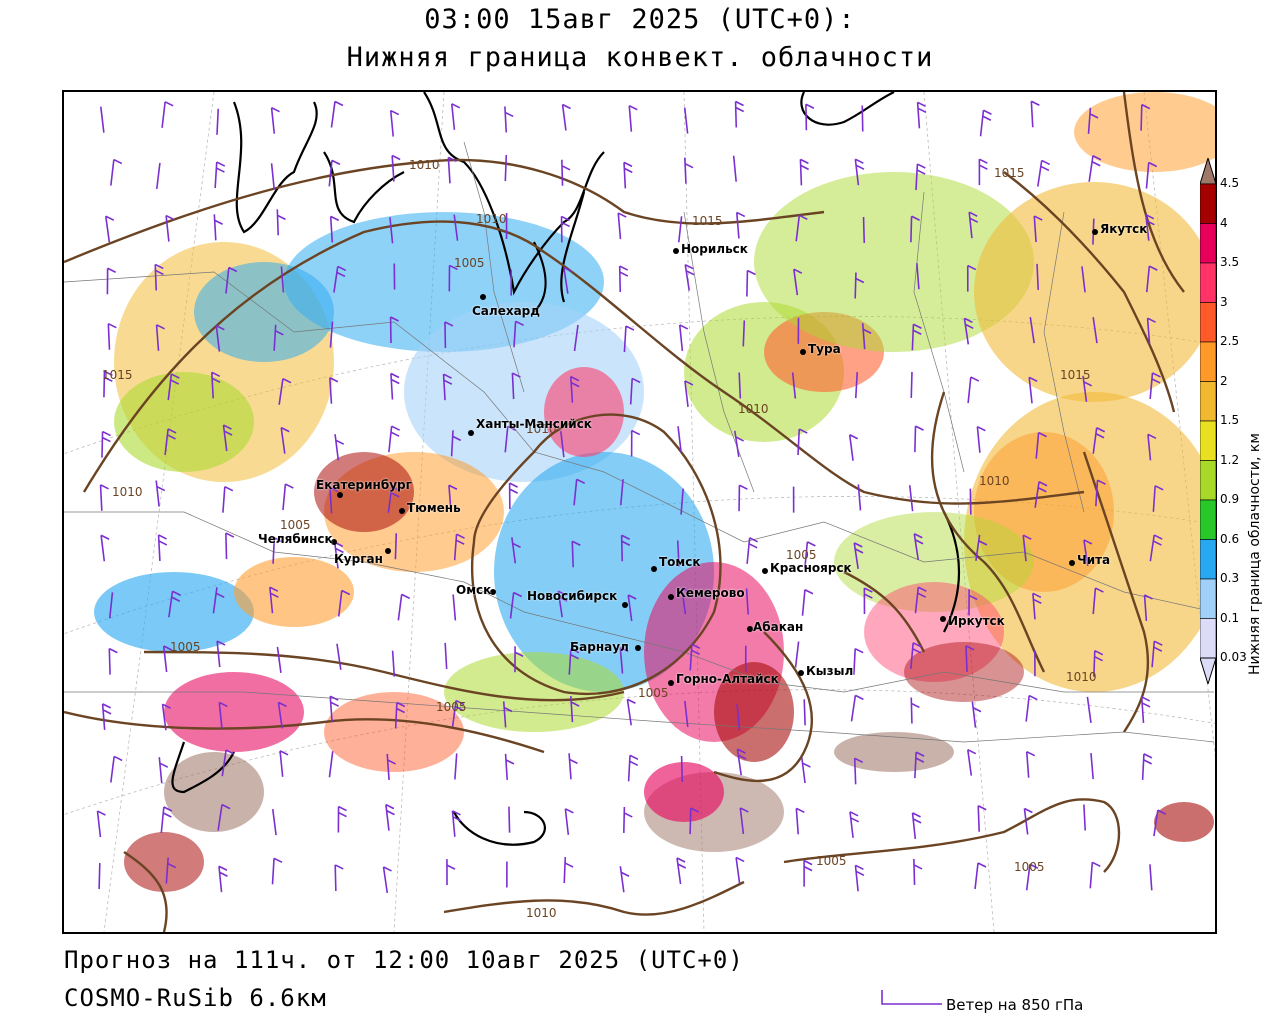 This screenshot has width=1280, height=1024. Describe the element at coordinates (811, 568) in the screenshot. I see `city-label: Красноярск` at that location.